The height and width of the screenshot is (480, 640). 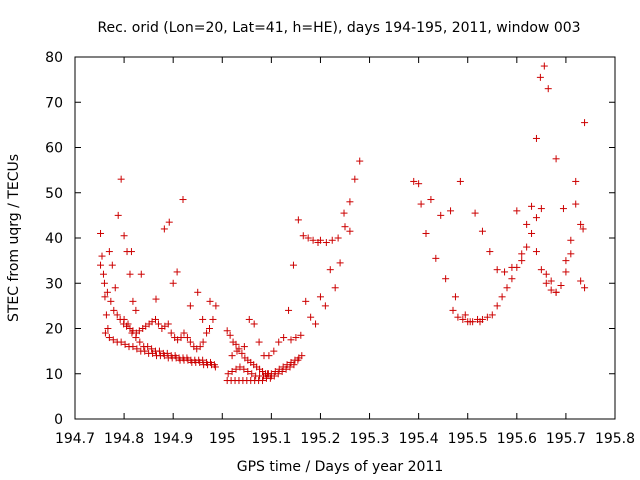 I want to click on y-tick-label: 60, so click(x=54, y=149).